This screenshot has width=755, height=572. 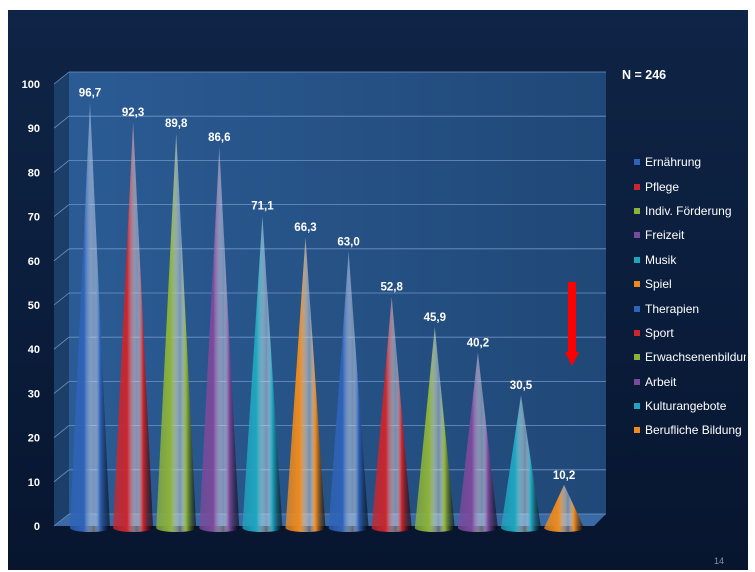 What do you see at coordinates (435, 318) in the screenshot?
I see `data-label: 45,9` at bounding box center [435, 318].